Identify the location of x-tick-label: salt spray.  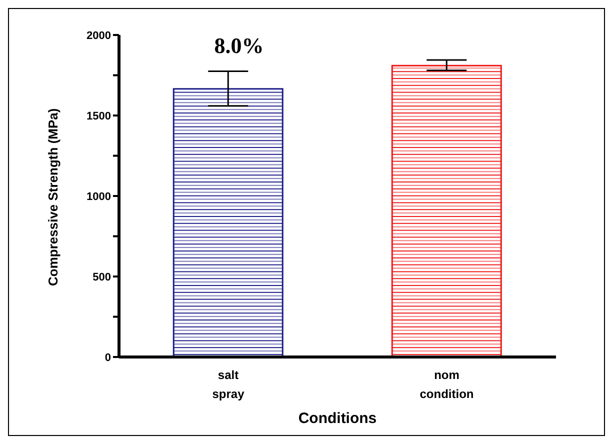
(228, 384).